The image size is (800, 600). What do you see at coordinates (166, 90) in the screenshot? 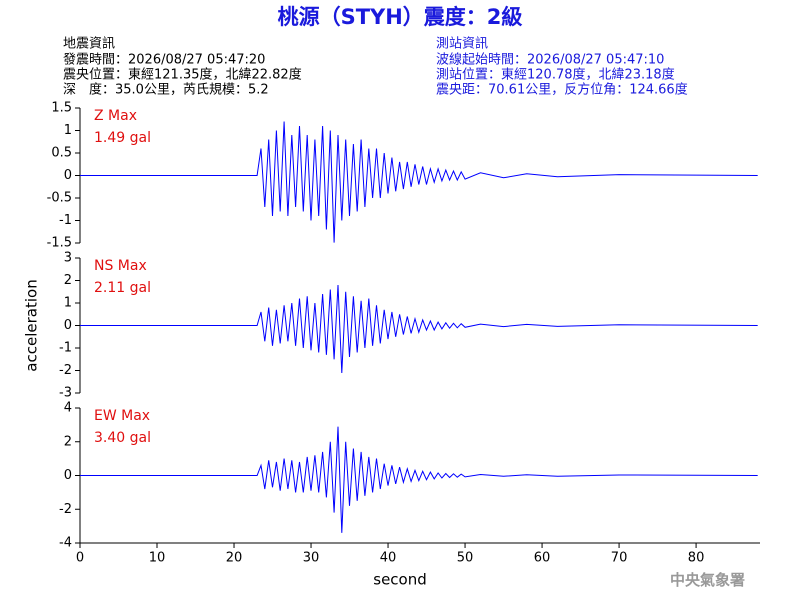
I see `info-line: 深 度：35.0公里，芮氏規模：5.2` at bounding box center [166, 90].